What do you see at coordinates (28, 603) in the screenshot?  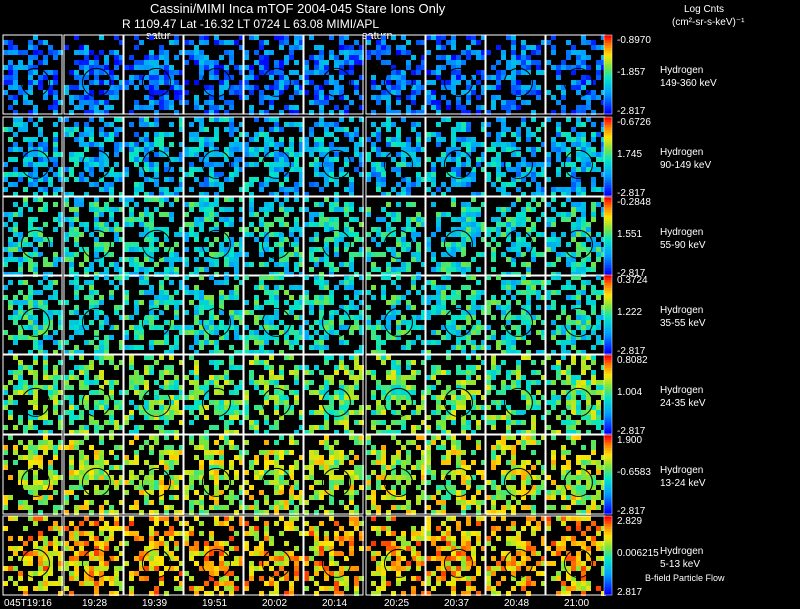 I see `time-tick-label: 045T19:16` at bounding box center [28, 603].